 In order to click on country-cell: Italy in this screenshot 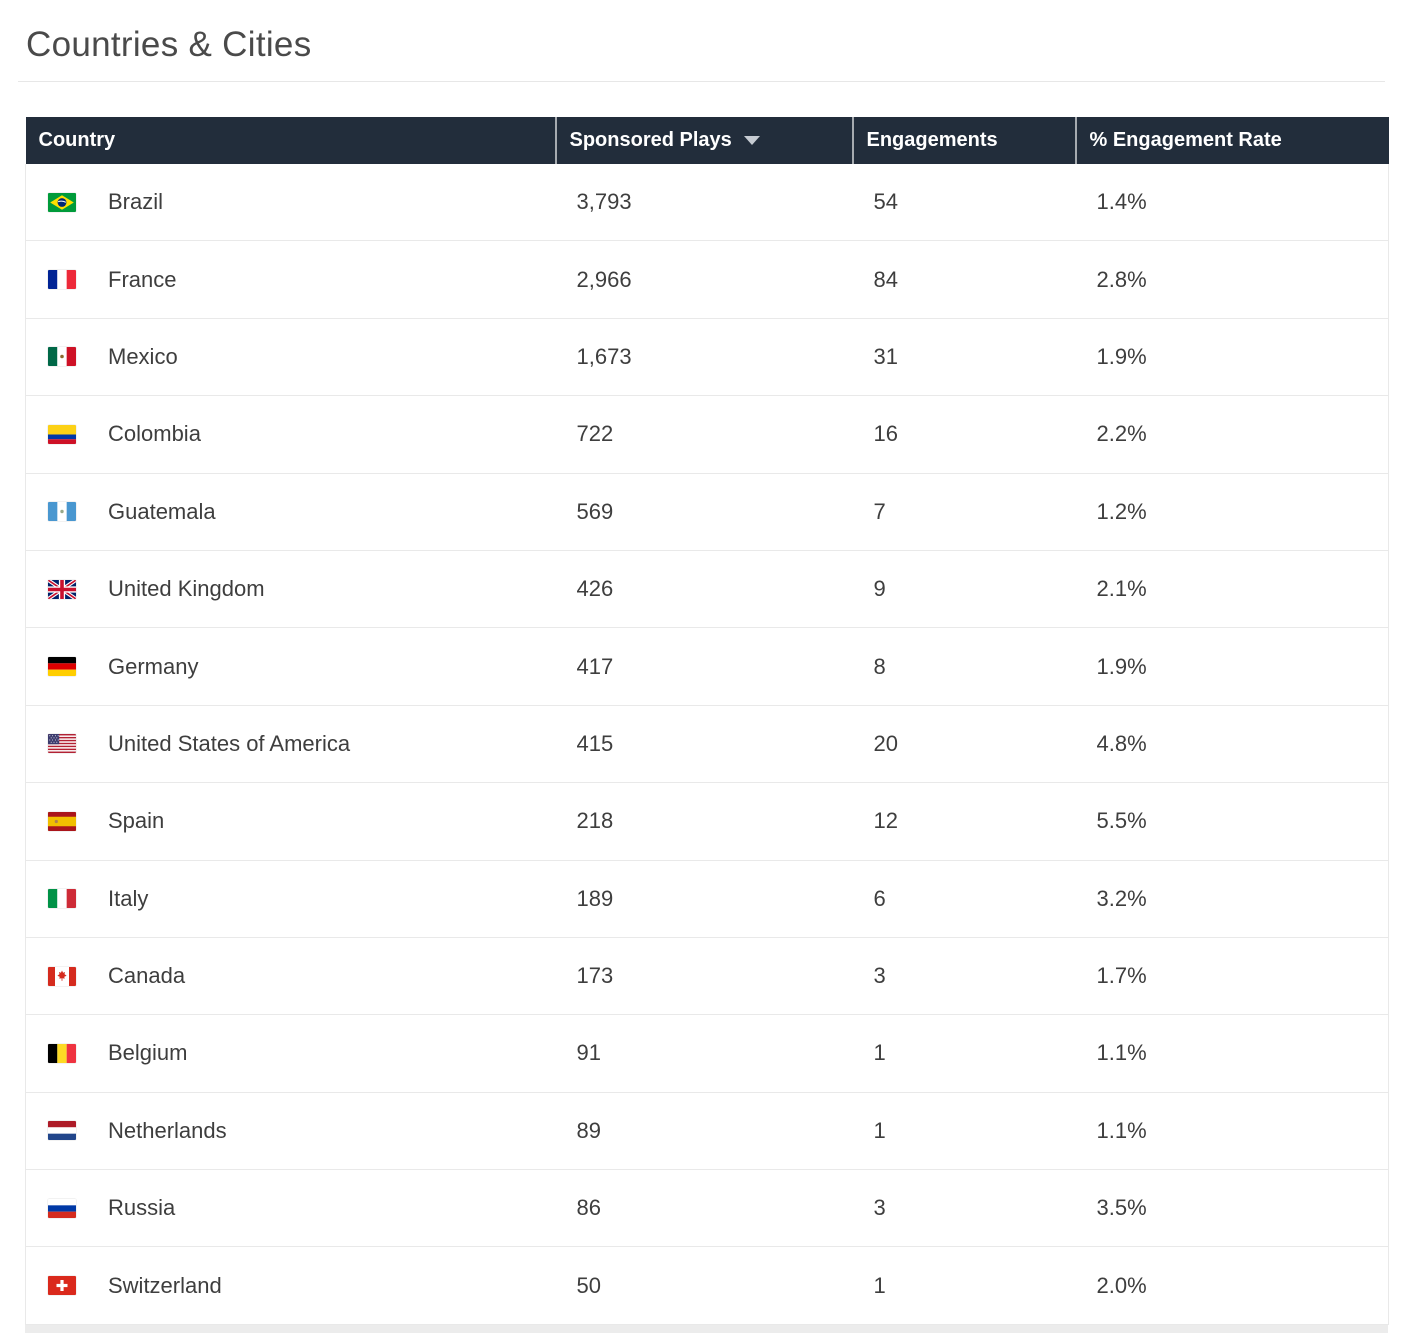, I will do `click(290, 899)`.